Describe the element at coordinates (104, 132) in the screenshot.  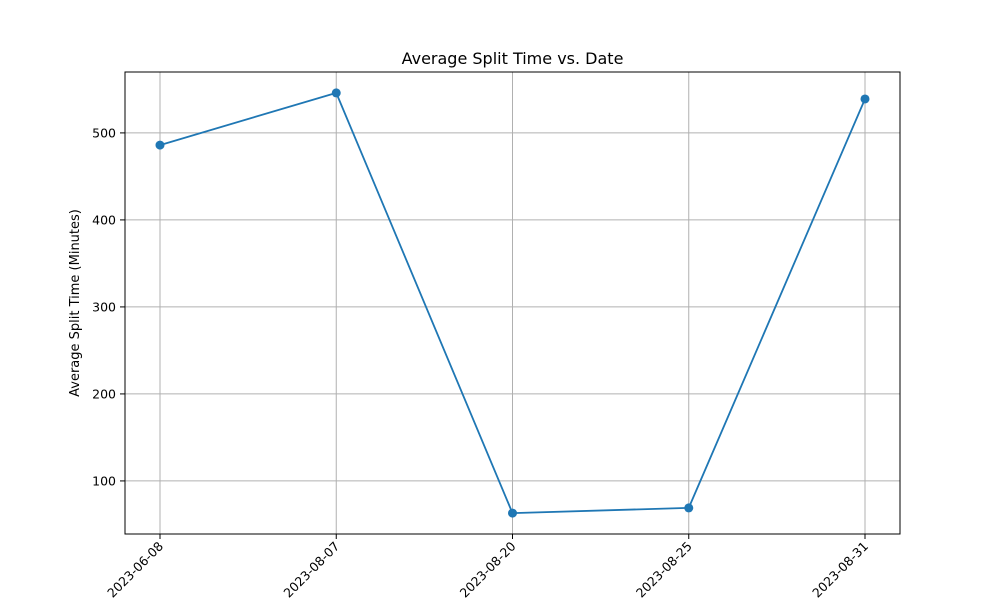
I see `y-tick-label: 500` at that location.